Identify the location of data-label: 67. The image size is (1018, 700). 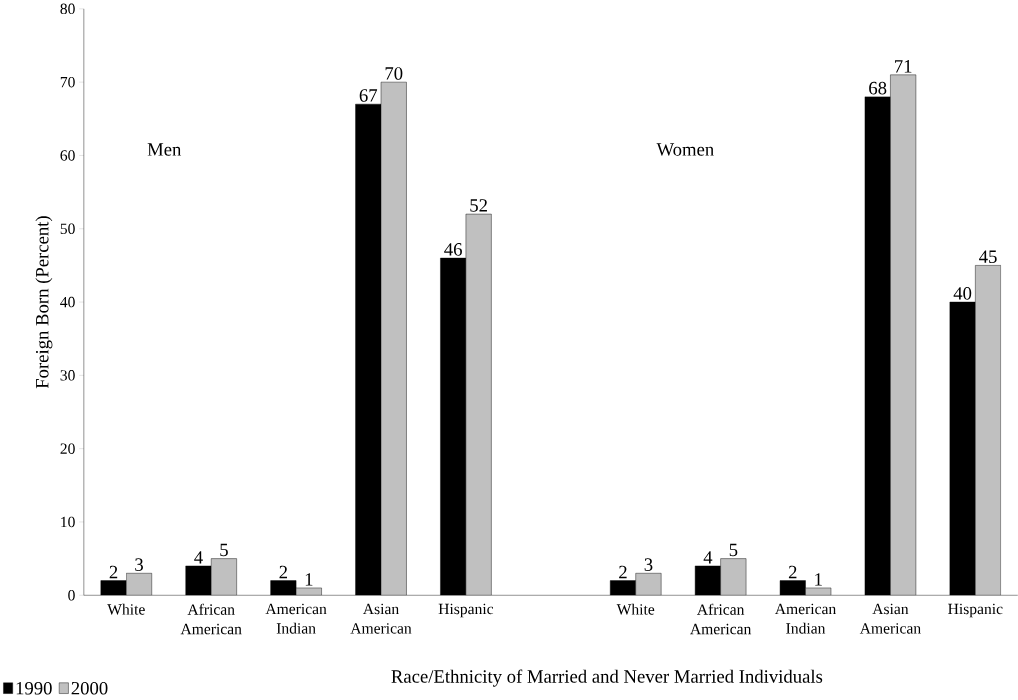
(368, 95).